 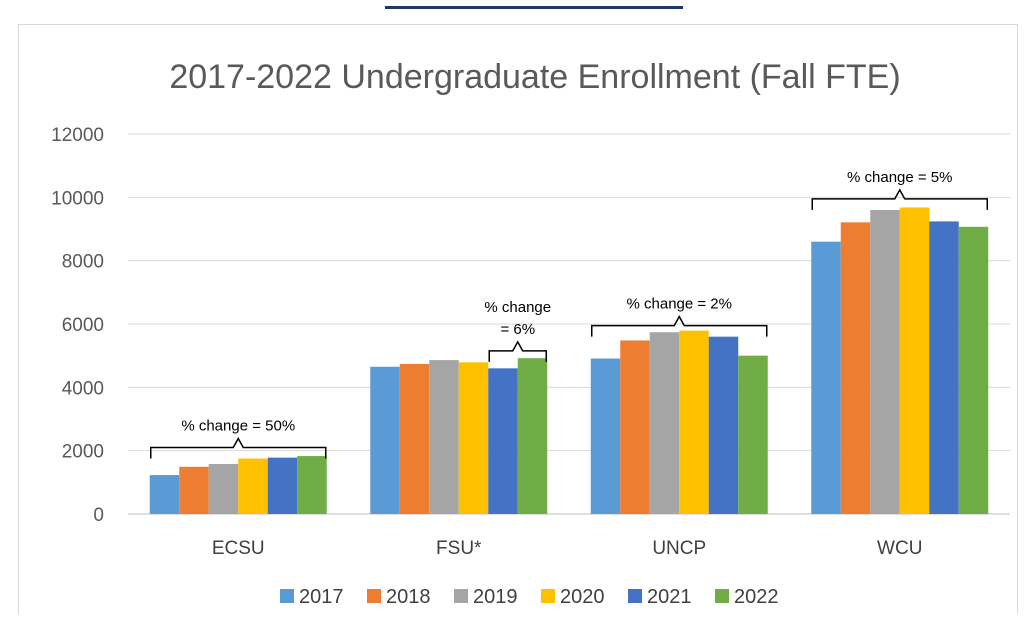 What do you see at coordinates (680, 304) in the screenshot?
I see `annotation-label: % change = 2%` at bounding box center [680, 304].